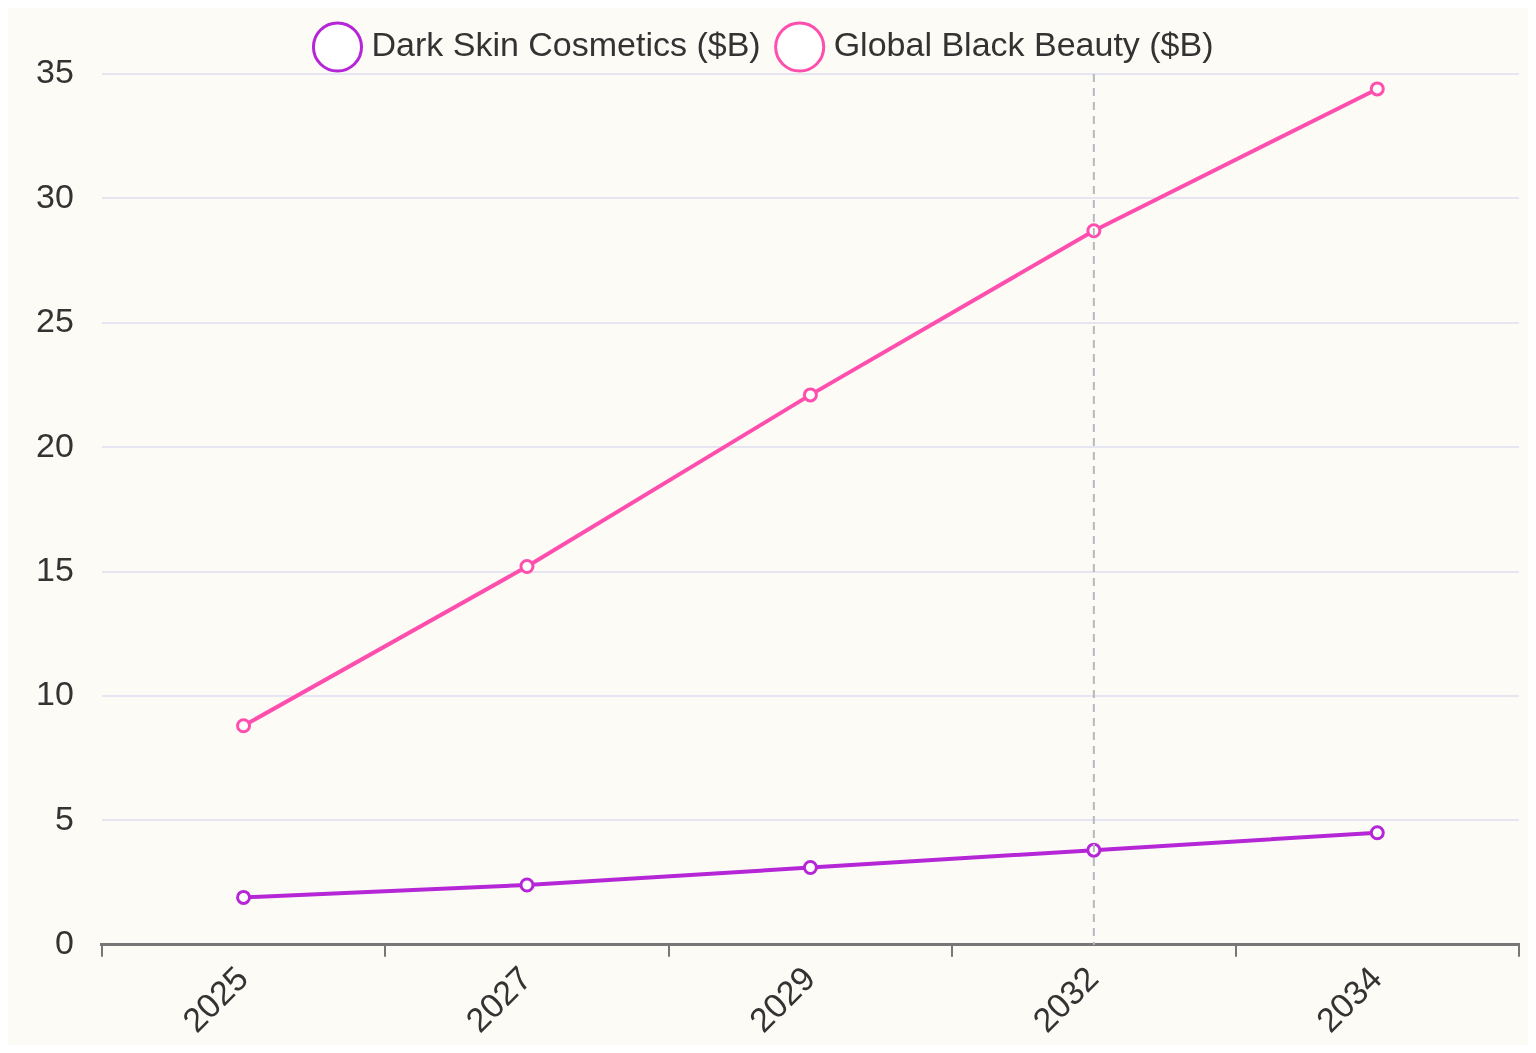 This screenshot has height=1053, width=1536. Describe the element at coordinates (1023, 44) in the screenshot. I see `legend-label: Global Black Beauty ($B)` at that location.